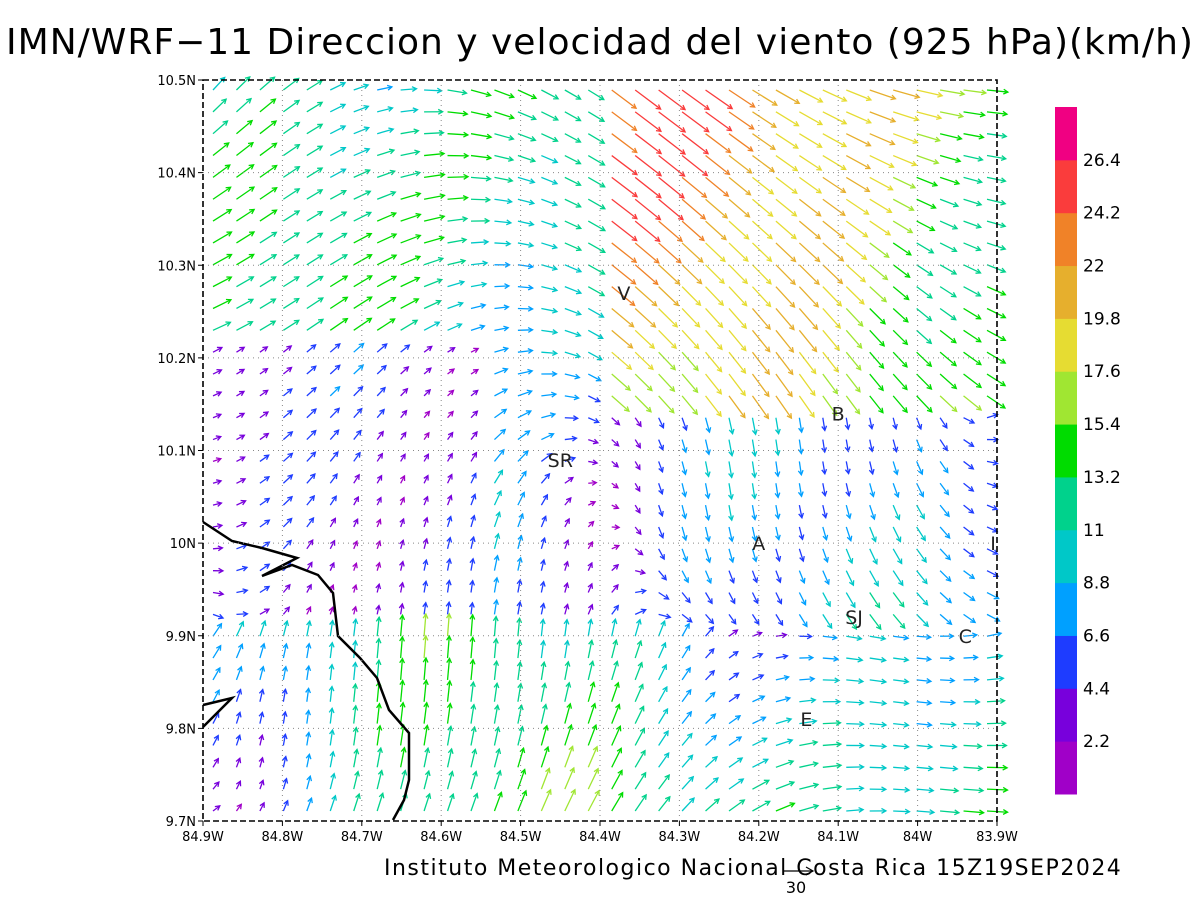  What do you see at coordinates (806, 720) in the screenshot?
I see `place-label: E` at bounding box center [806, 720].